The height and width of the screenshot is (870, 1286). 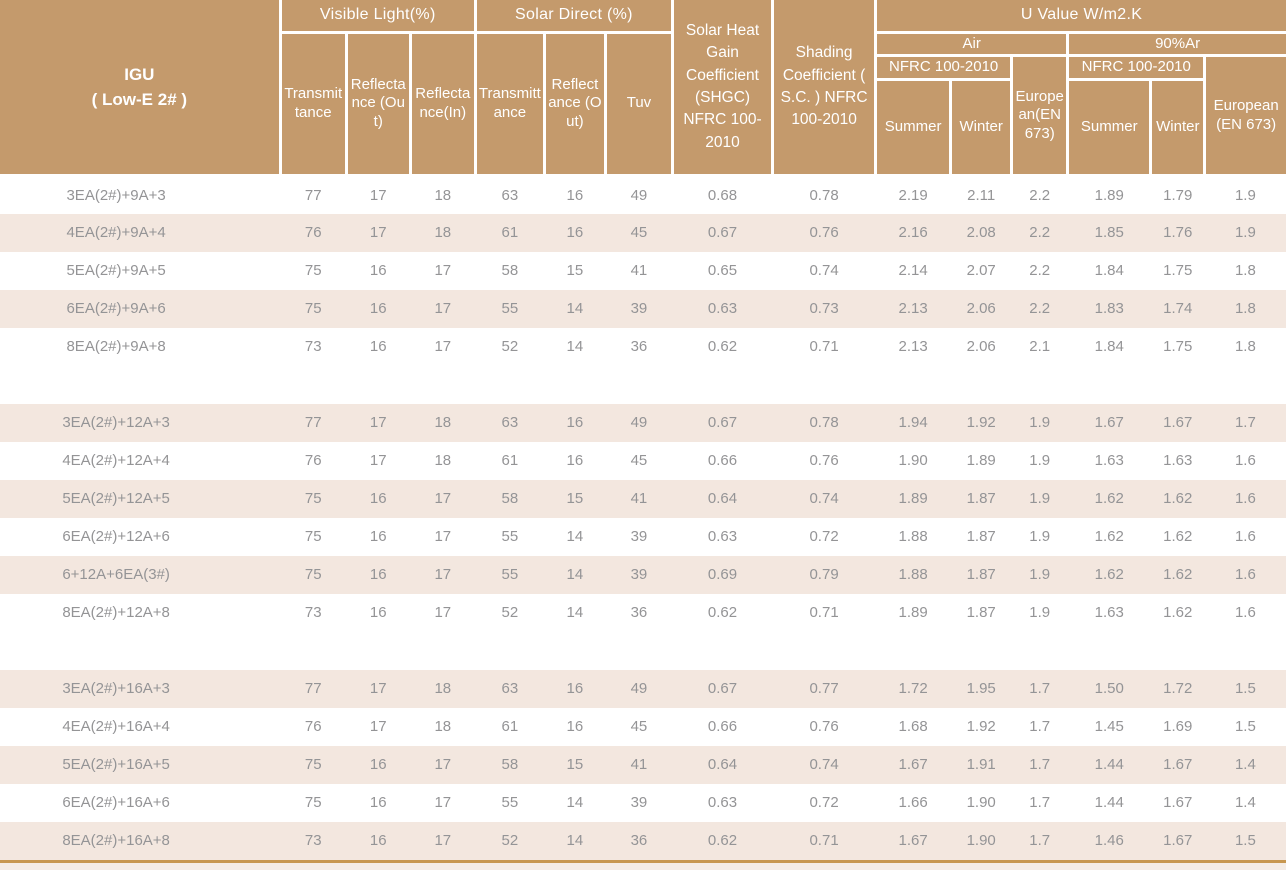 I want to click on header-visible-light: Visible Light(%), so click(x=377, y=17).